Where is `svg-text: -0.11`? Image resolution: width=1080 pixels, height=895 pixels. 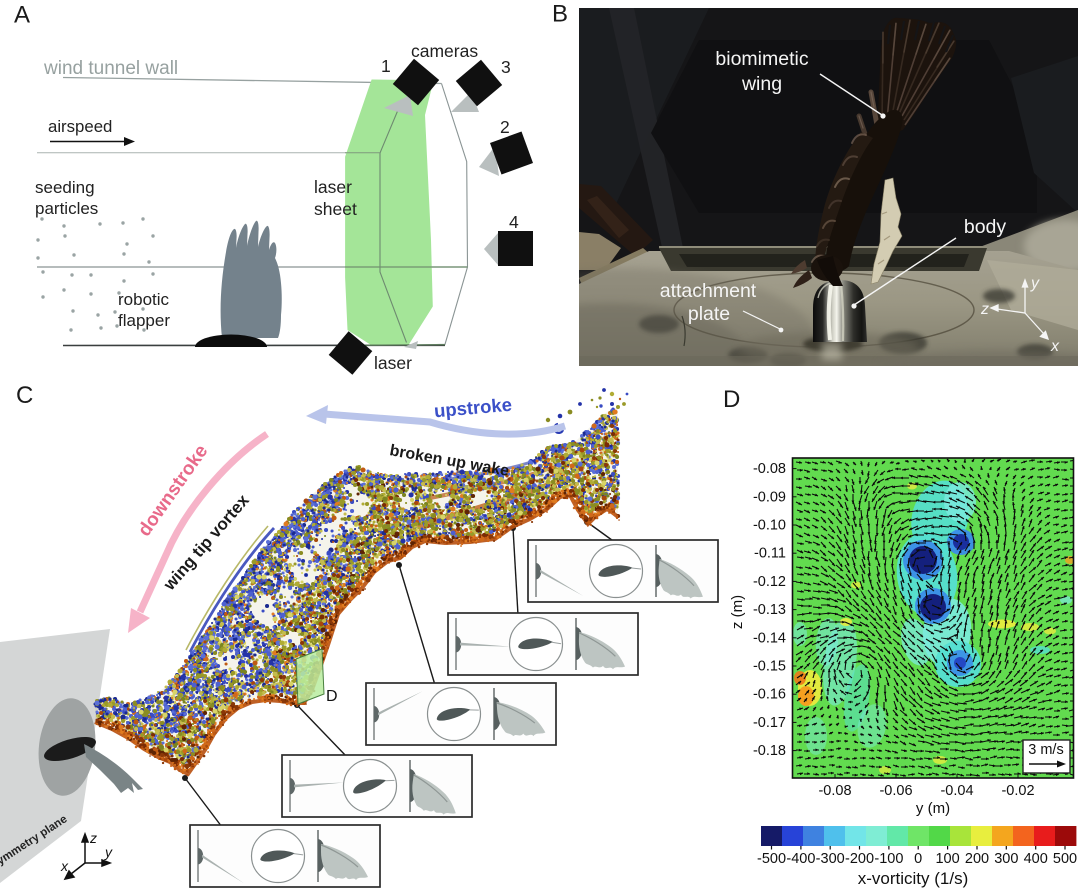
svg-text: -0.11 is located at coordinates (770, 554).